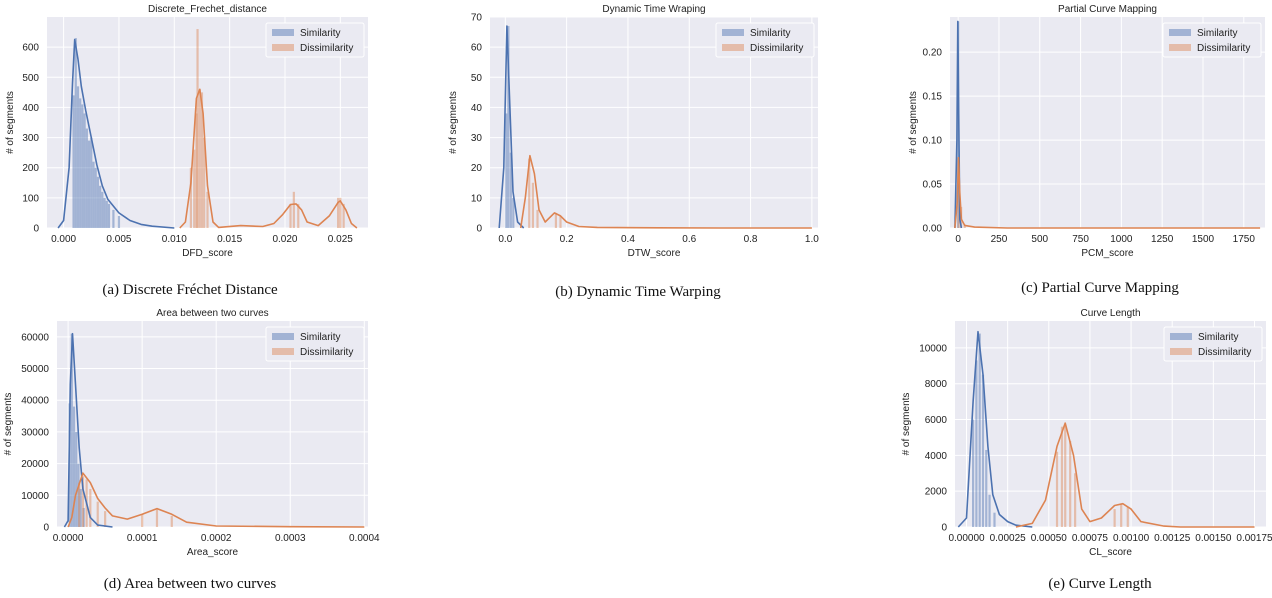 Image resolution: width=1272 pixels, height=598 pixels. I want to click on chart-title: Discrete_Frechet_distance, so click(207, 9).